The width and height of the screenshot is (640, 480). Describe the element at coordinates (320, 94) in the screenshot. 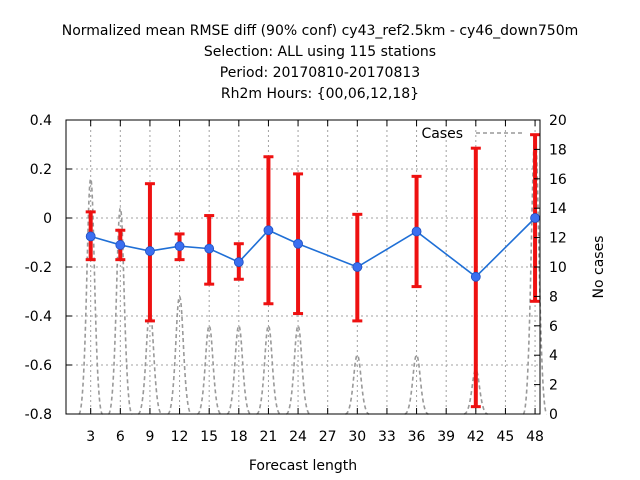

I see `title-line-4: Rh2m Hours: {00,06,12,18}` at that location.